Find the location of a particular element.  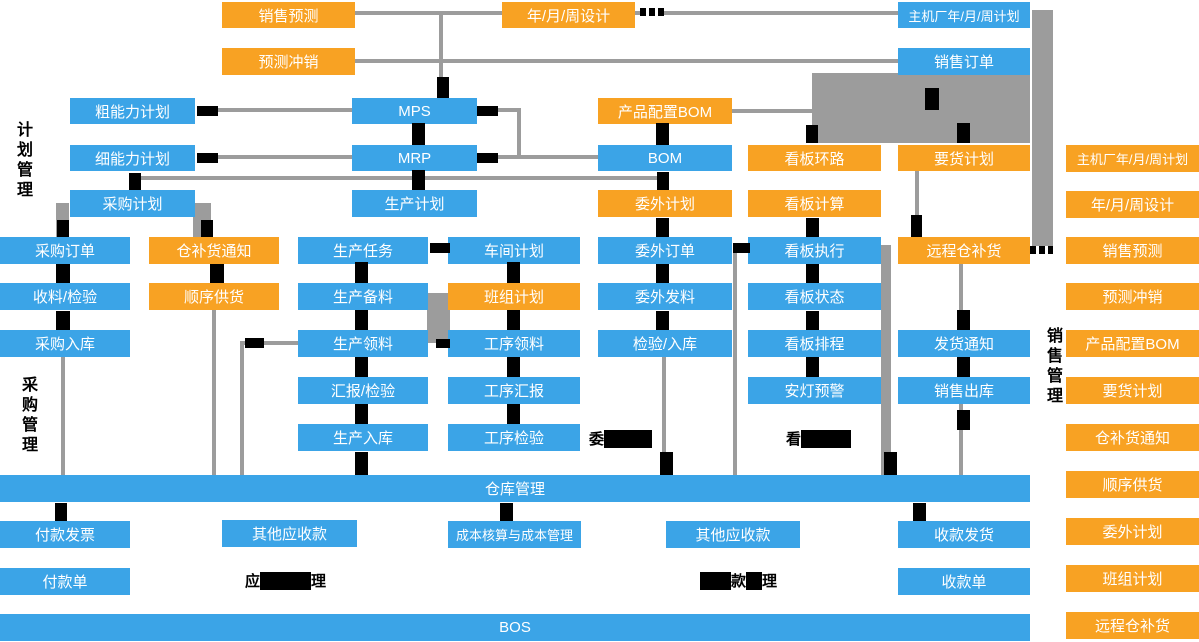

node-fine-capacity-plan: 细能力计划 is located at coordinates (132, 158).